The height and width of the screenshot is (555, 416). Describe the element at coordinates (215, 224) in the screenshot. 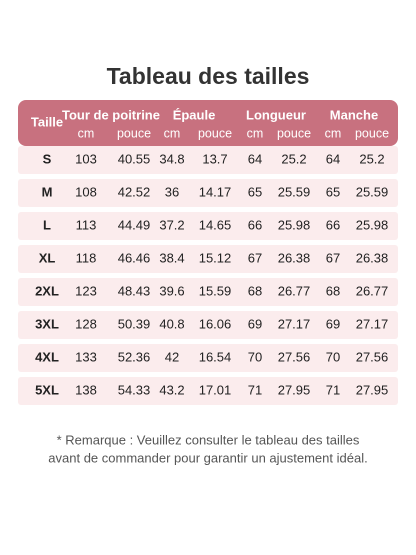

I see `cell: 14.65` at that location.